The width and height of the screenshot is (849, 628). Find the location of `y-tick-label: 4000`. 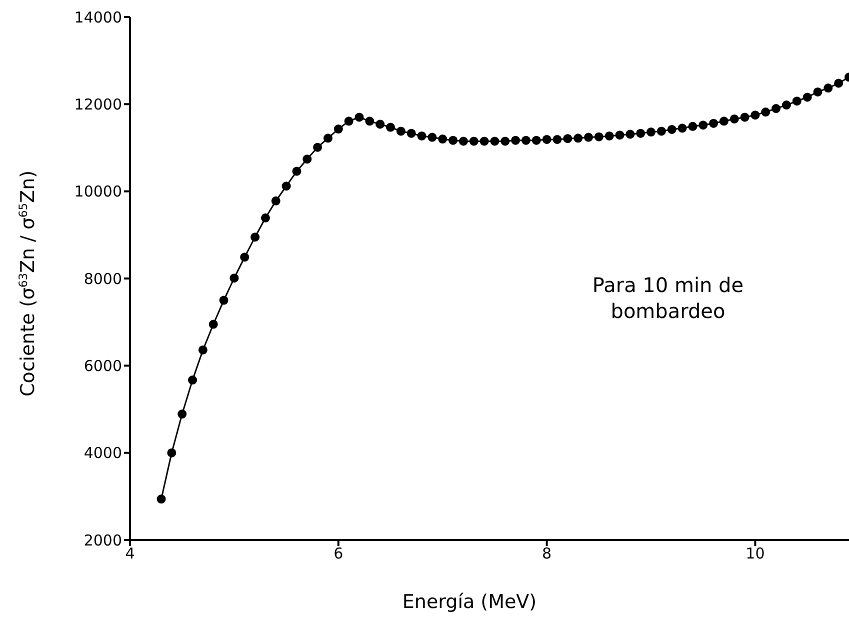

y-tick-label: 4000 is located at coordinates (103, 453).